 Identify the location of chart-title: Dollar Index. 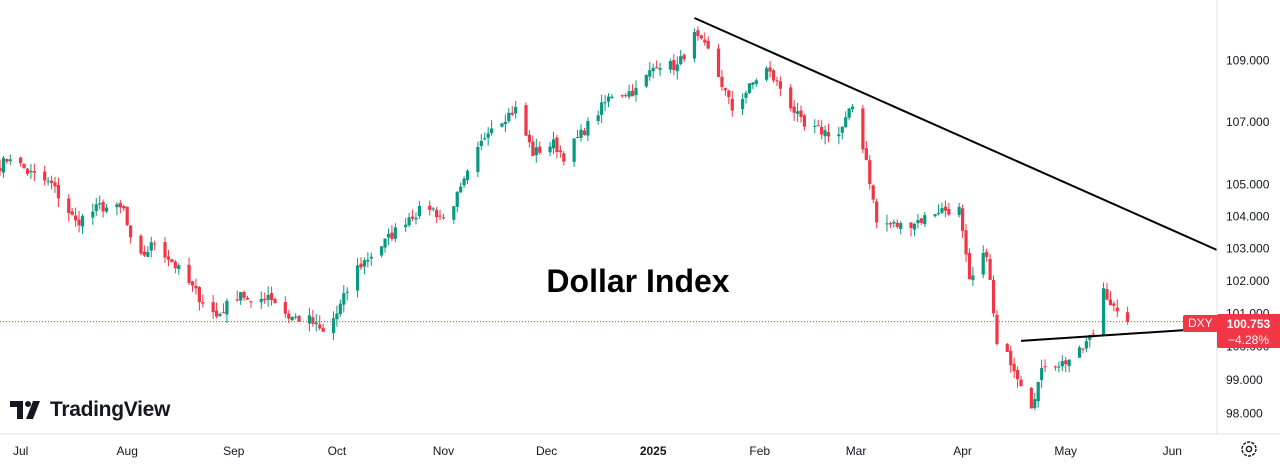
(637, 281).